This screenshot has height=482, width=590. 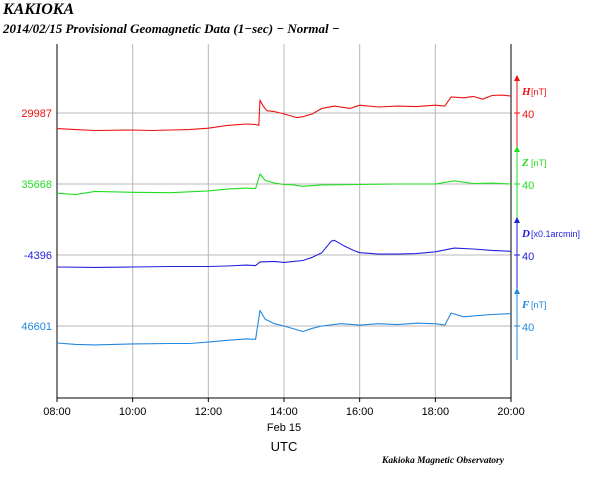 I want to click on chart-title: KAKIOKA, so click(x=39, y=9).